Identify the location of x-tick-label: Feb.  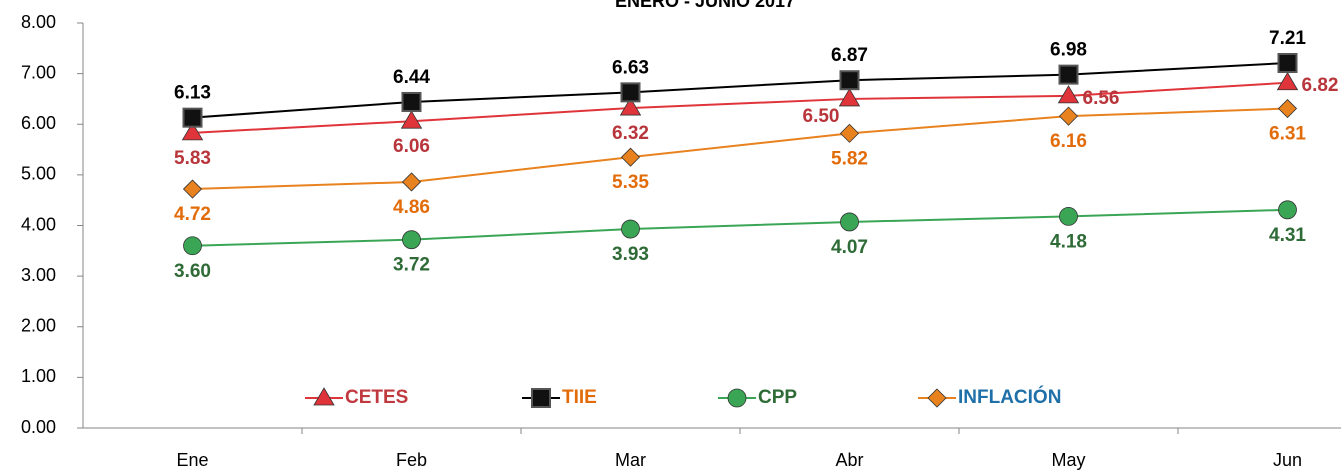
(411, 460).